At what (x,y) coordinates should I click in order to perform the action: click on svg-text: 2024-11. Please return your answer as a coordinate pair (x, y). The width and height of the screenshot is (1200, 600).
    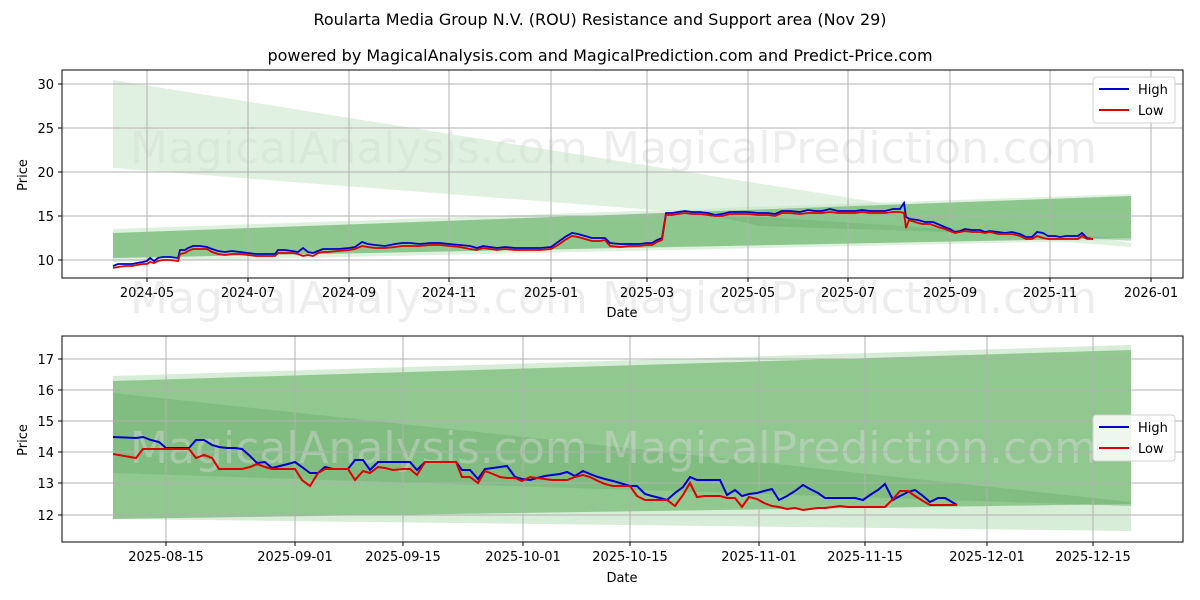
    Looking at the image, I should click on (449, 293).